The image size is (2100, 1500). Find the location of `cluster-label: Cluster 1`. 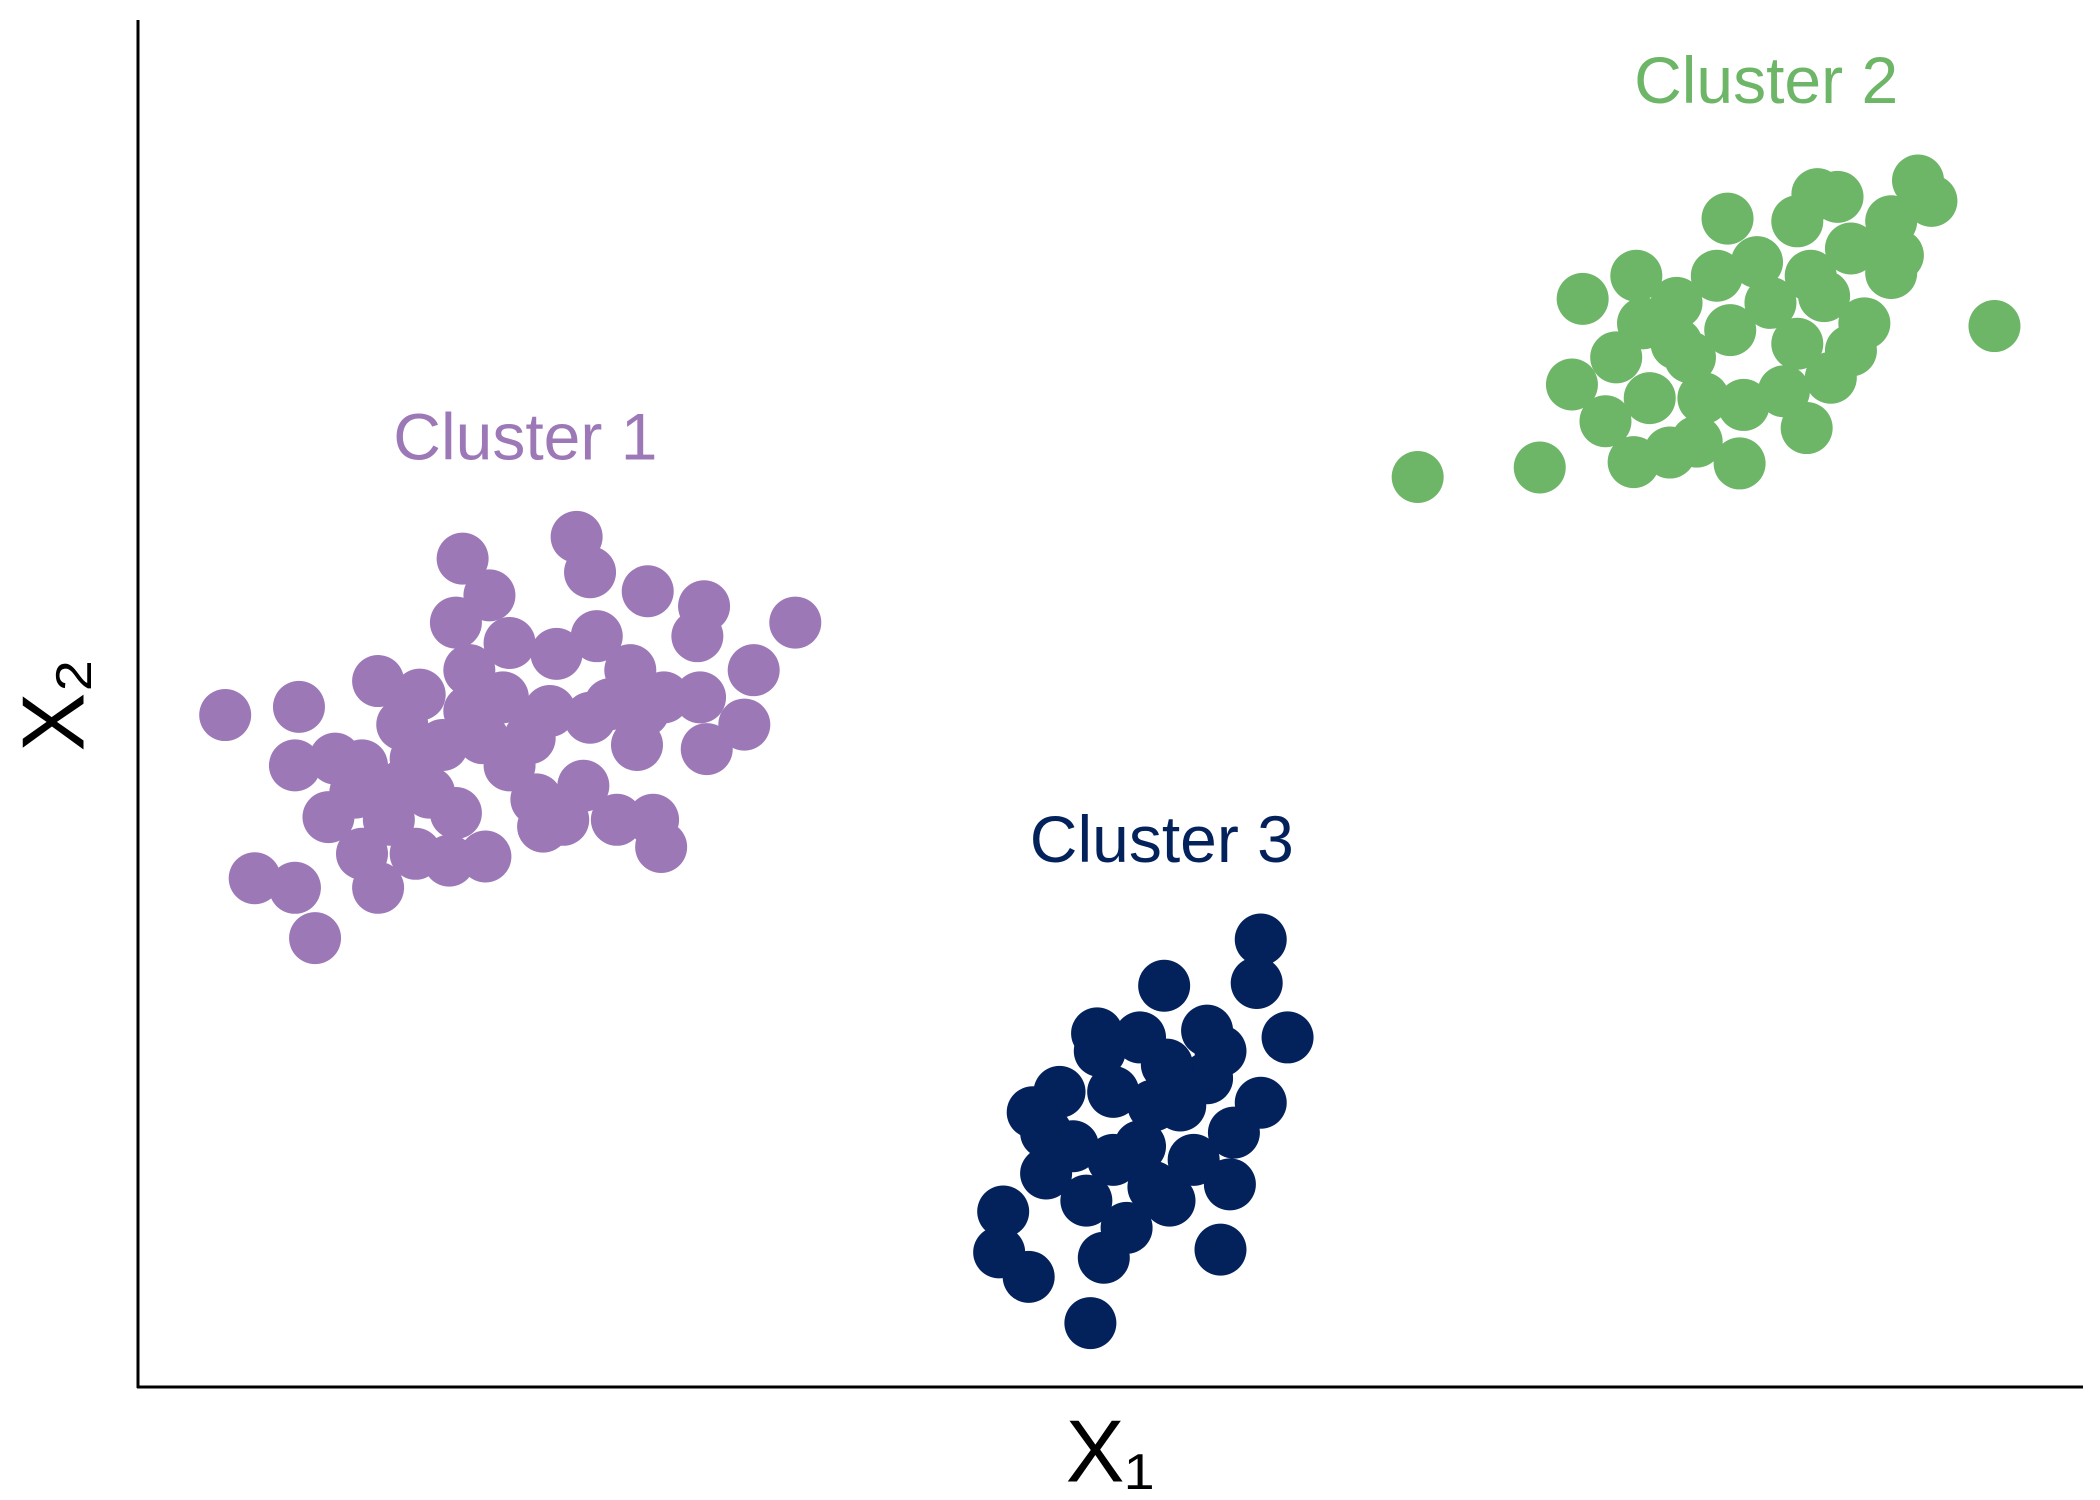

cluster-label: Cluster 1 is located at coordinates (525, 436).